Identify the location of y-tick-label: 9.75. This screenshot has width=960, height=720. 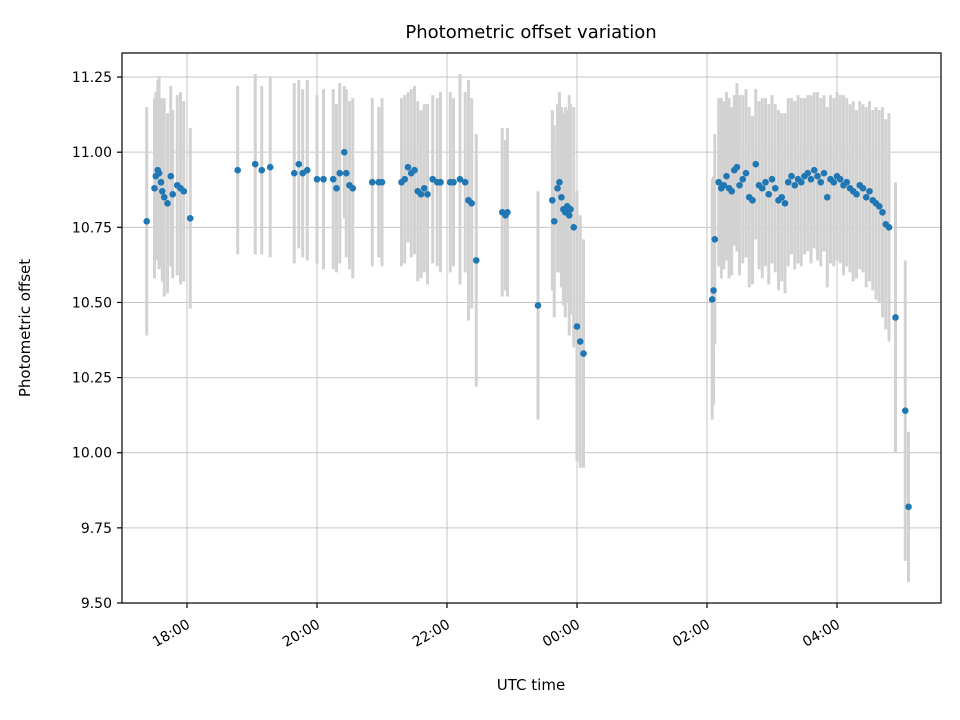
(96, 529).